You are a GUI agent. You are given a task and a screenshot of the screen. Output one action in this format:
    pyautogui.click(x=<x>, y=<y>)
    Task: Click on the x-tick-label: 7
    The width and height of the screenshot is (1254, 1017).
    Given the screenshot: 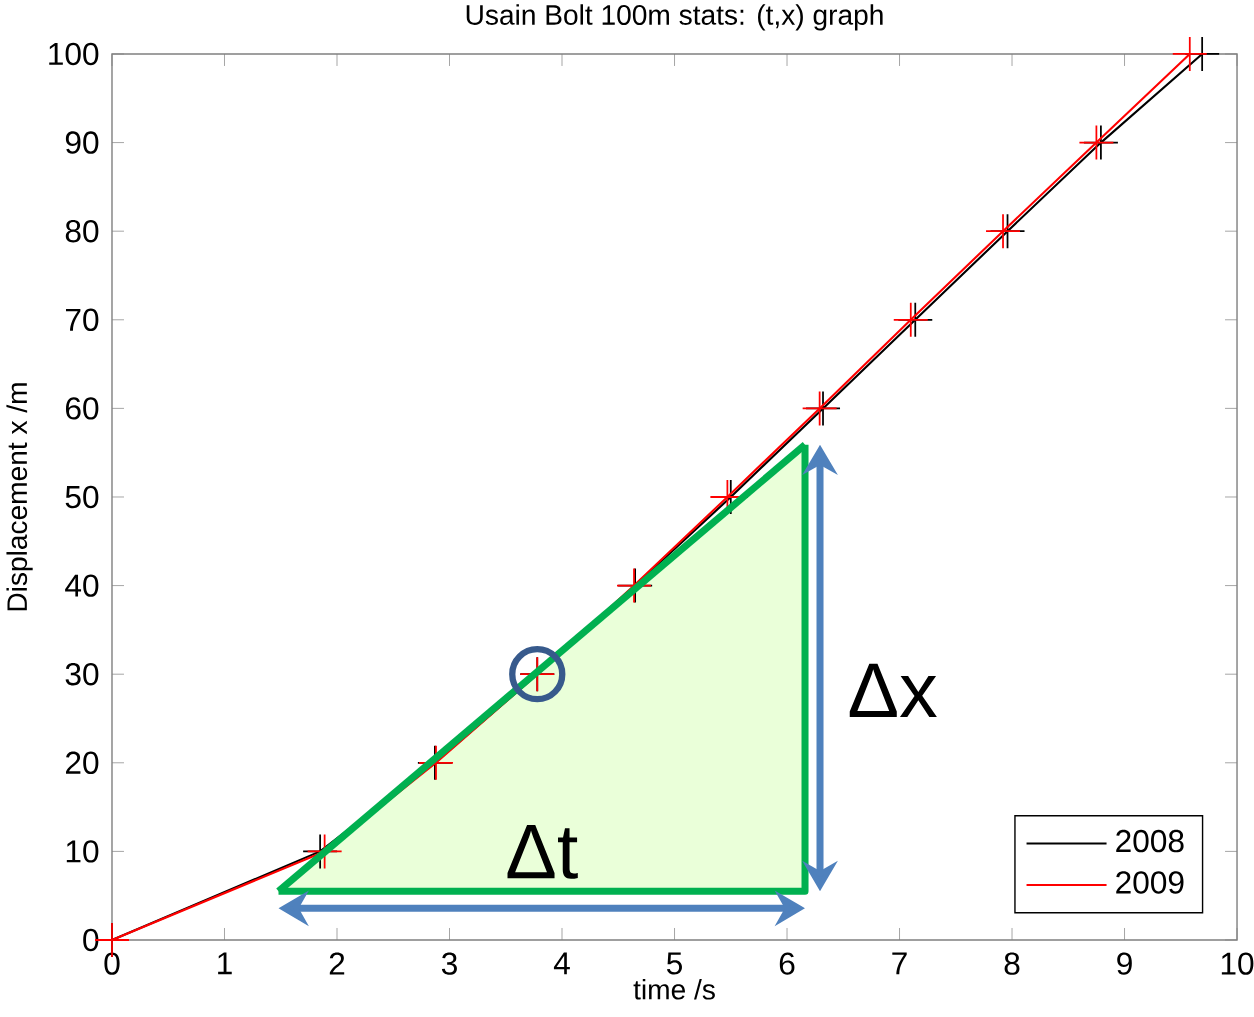 What is the action you would take?
    pyautogui.click(x=899, y=963)
    